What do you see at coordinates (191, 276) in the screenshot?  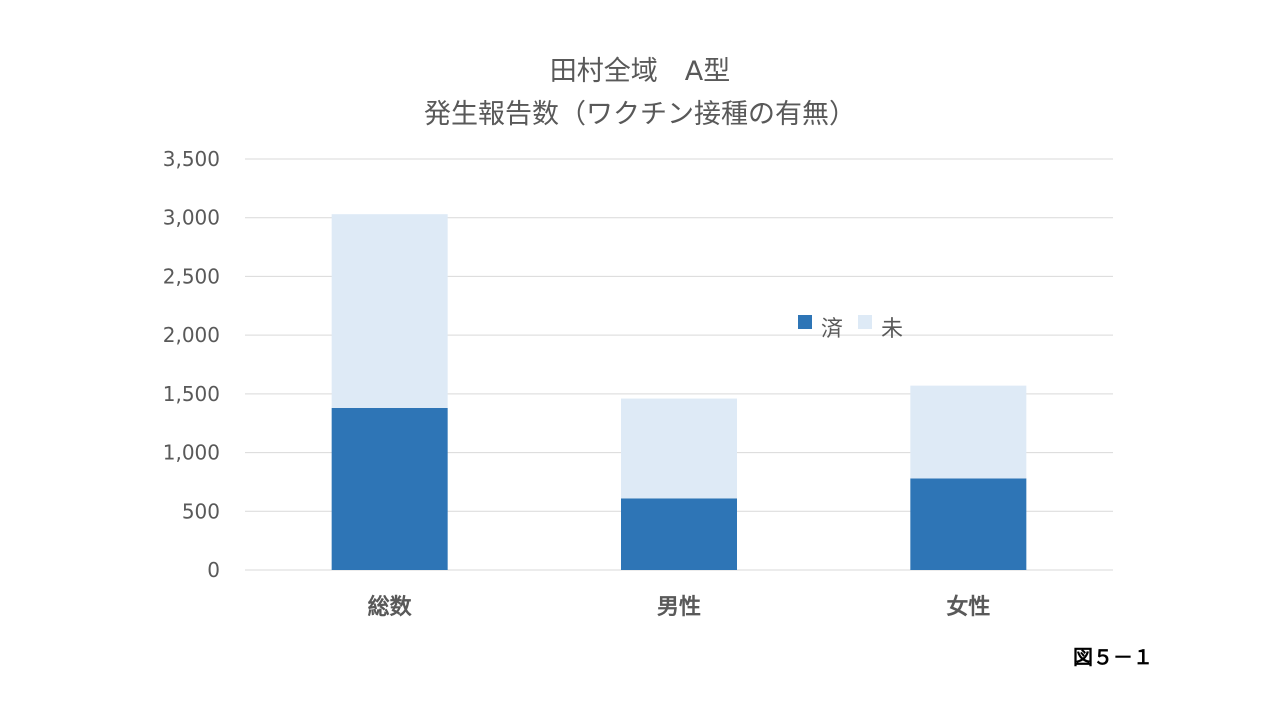 I see `y-tick-label: 2,500` at bounding box center [191, 276].